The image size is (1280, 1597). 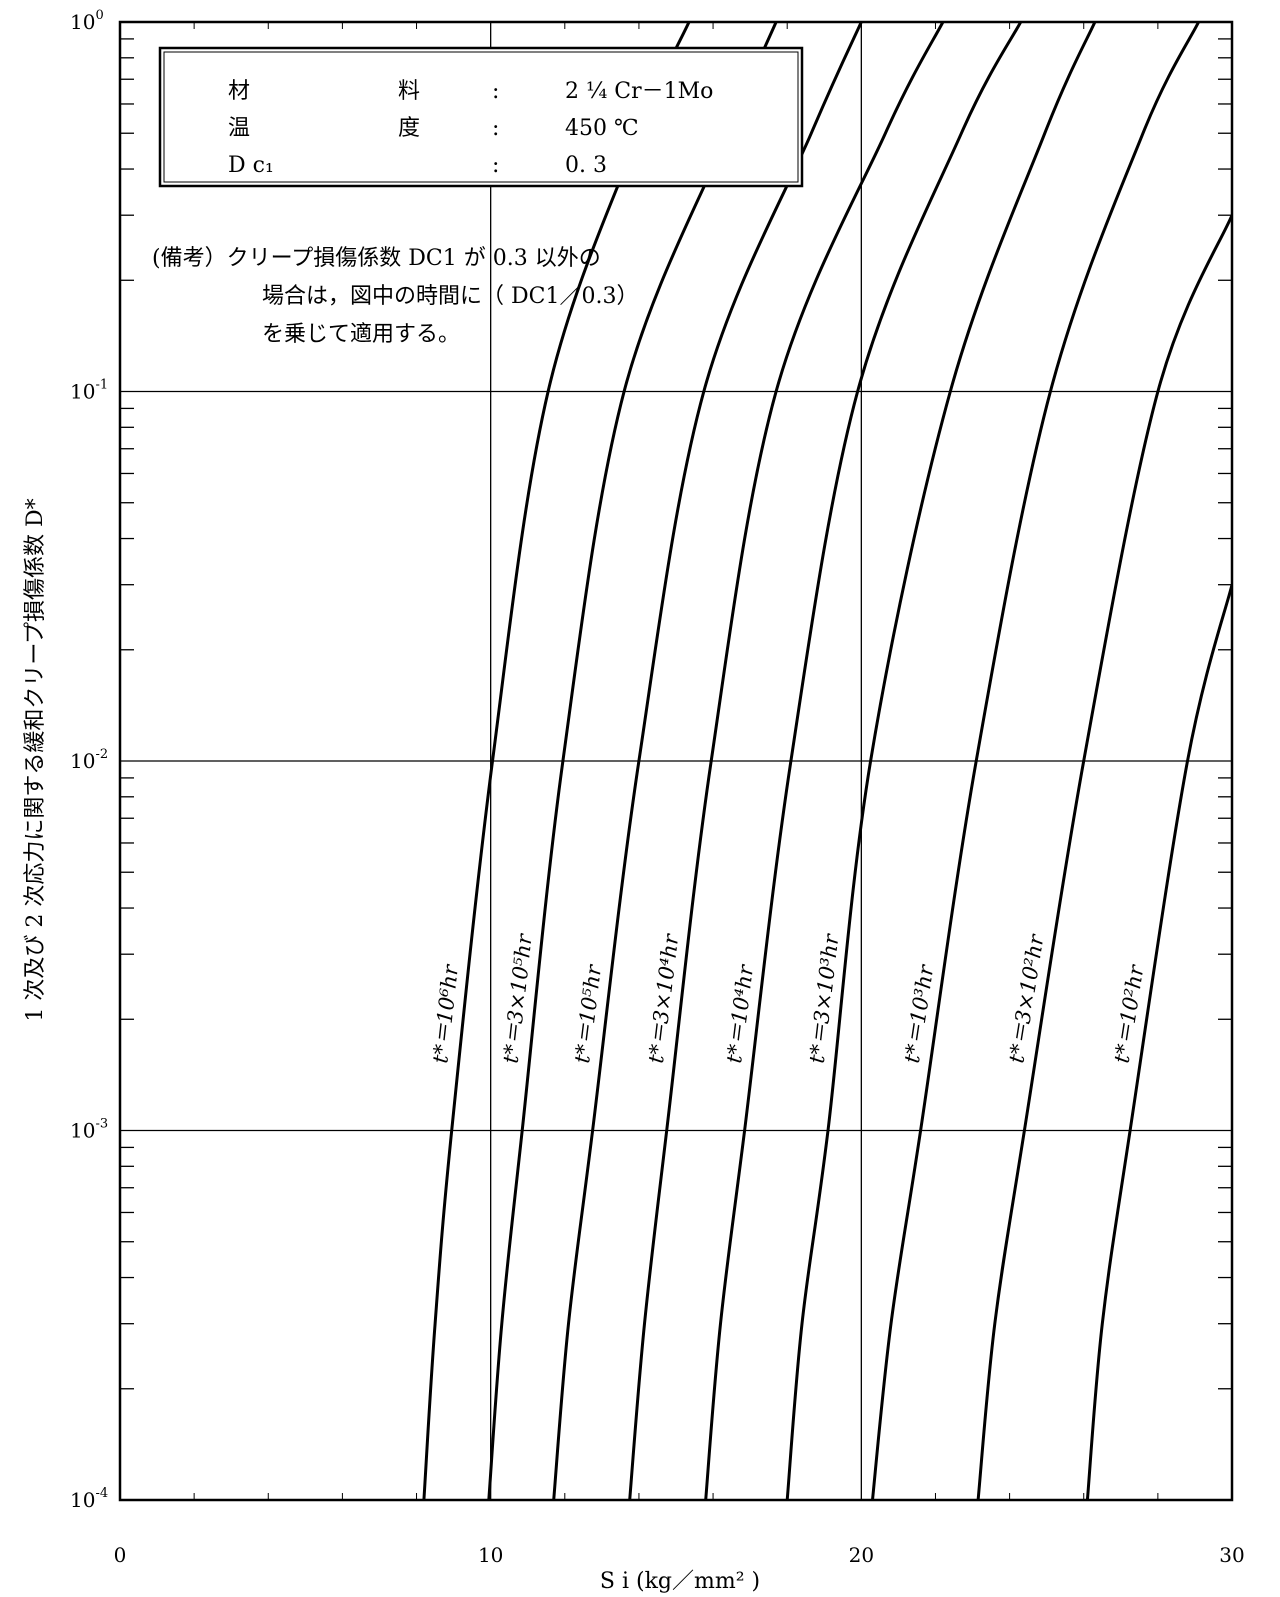 What do you see at coordinates (101, 385) in the screenshot?
I see `y-tick-exponent: -1` at bounding box center [101, 385].